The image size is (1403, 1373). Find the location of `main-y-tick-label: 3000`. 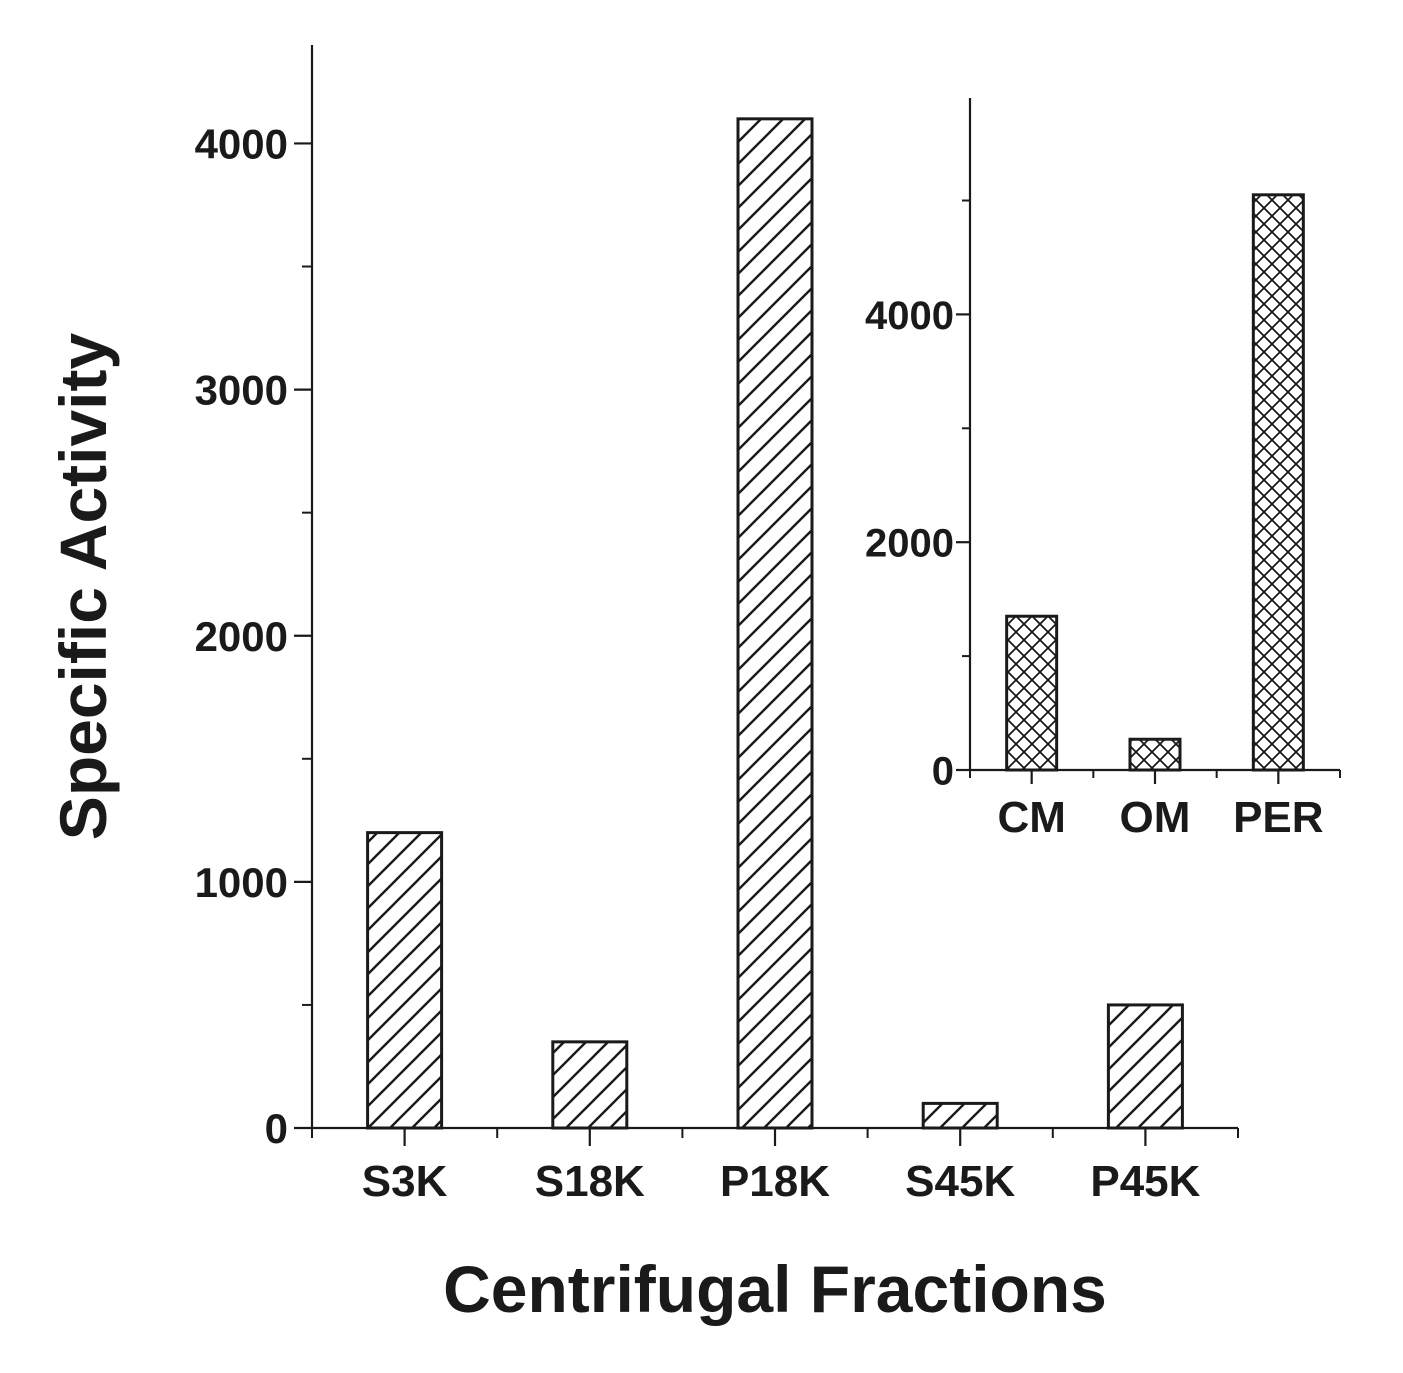

main-y-tick-label: 3000 is located at coordinates (241, 390).